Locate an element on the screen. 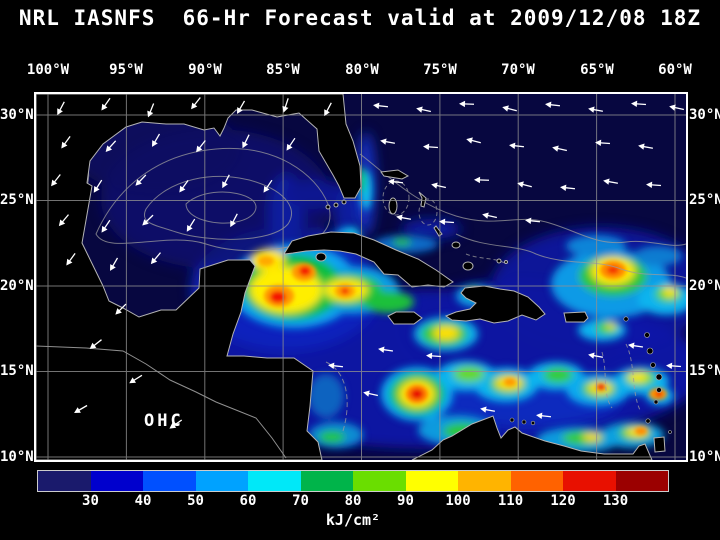 Image resolution: width=720 pixels, height=540 pixels. jamaica-island is located at coordinates (405, 318).